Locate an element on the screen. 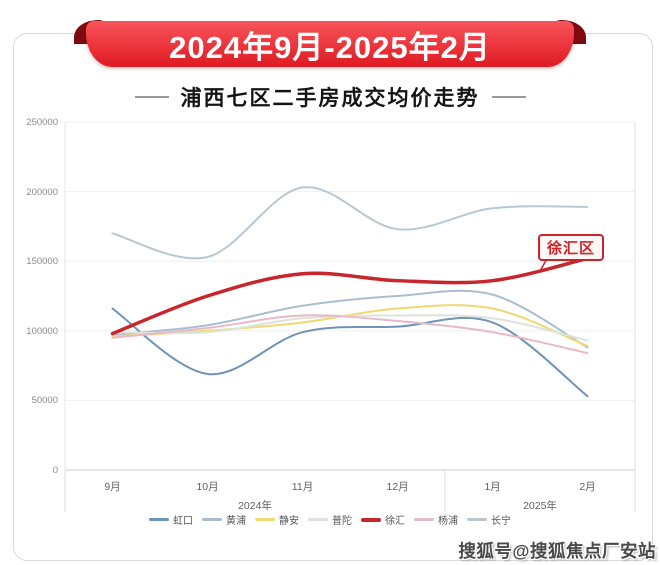  chart-title-row: 浦西七区二手房成交均价走势 is located at coordinates (330, 97).